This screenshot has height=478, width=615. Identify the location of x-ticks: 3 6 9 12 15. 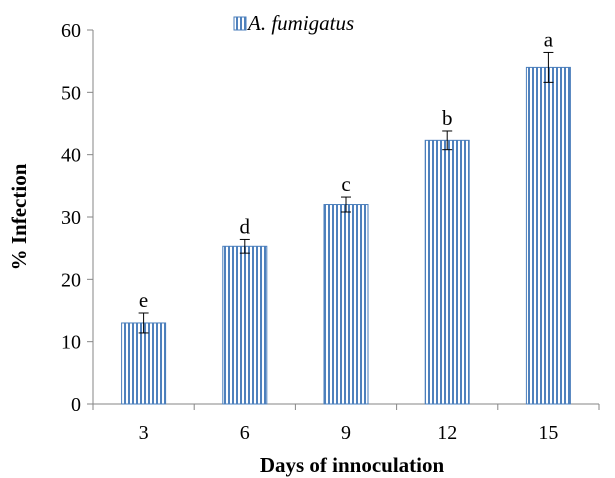
(346, 424).